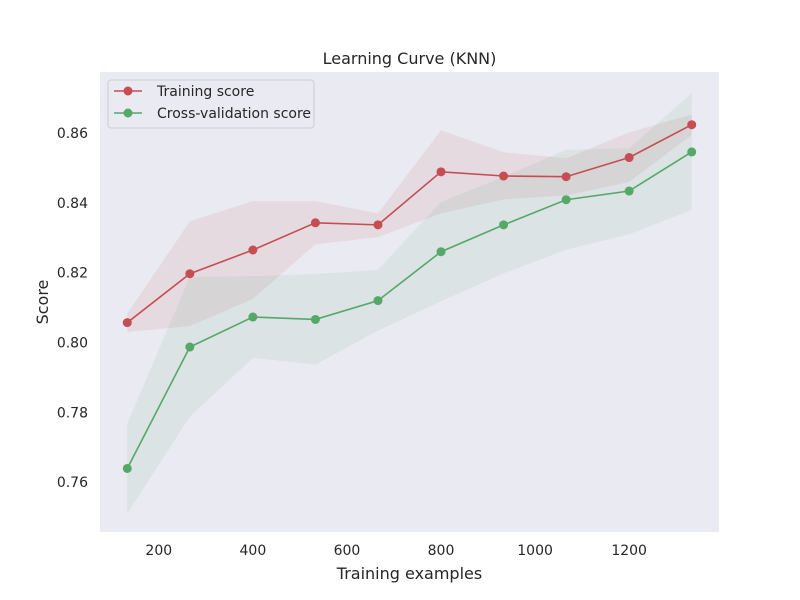 The image size is (800, 600). I want to click on legend-label-training: Training score, so click(205, 92).